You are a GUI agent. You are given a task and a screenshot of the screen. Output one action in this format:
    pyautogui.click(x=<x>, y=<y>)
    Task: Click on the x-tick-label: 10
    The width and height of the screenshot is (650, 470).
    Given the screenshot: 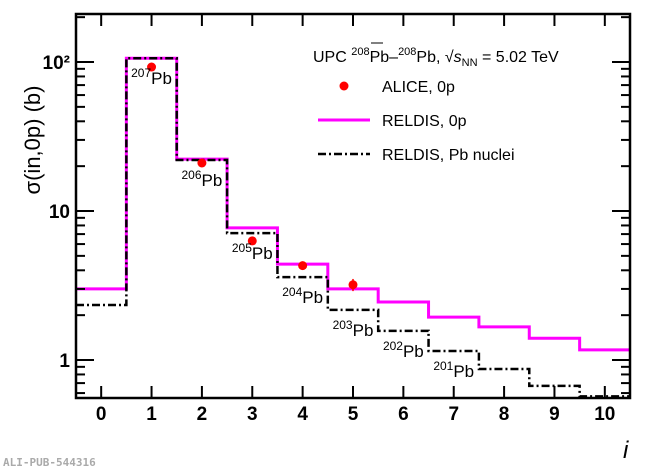 What is the action you would take?
    pyautogui.click(x=604, y=414)
    